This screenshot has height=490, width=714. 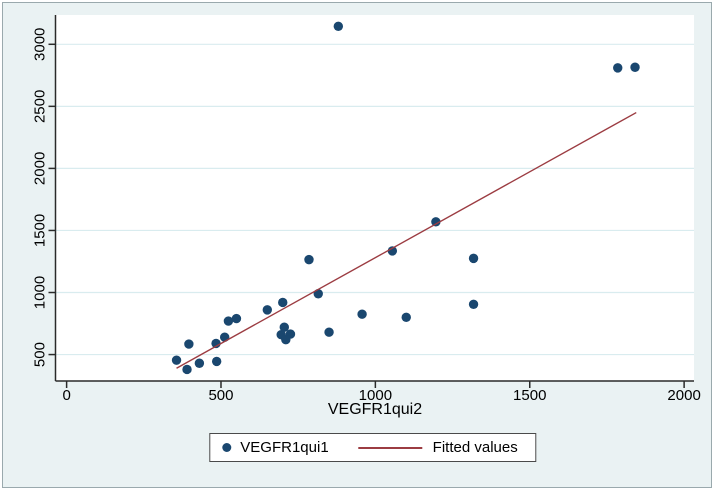 I want to click on x-tick-label: 1000, so click(x=375, y=395).